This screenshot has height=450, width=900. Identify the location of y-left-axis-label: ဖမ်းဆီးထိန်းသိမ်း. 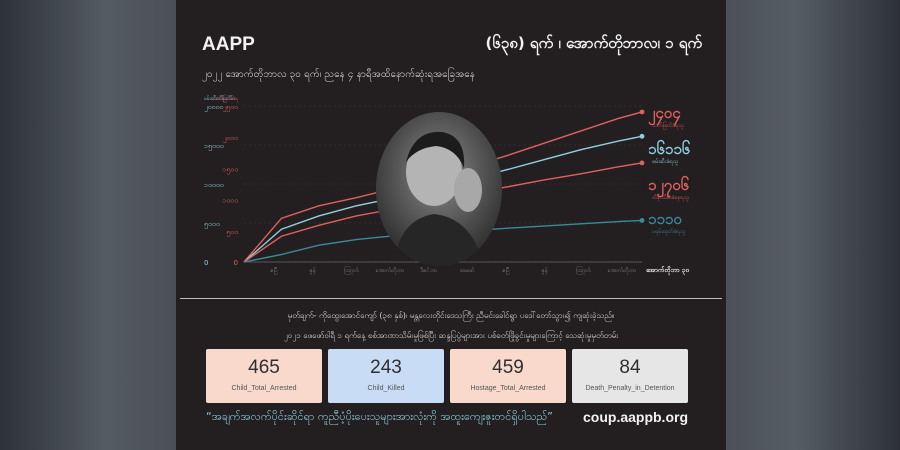
(219, 99).